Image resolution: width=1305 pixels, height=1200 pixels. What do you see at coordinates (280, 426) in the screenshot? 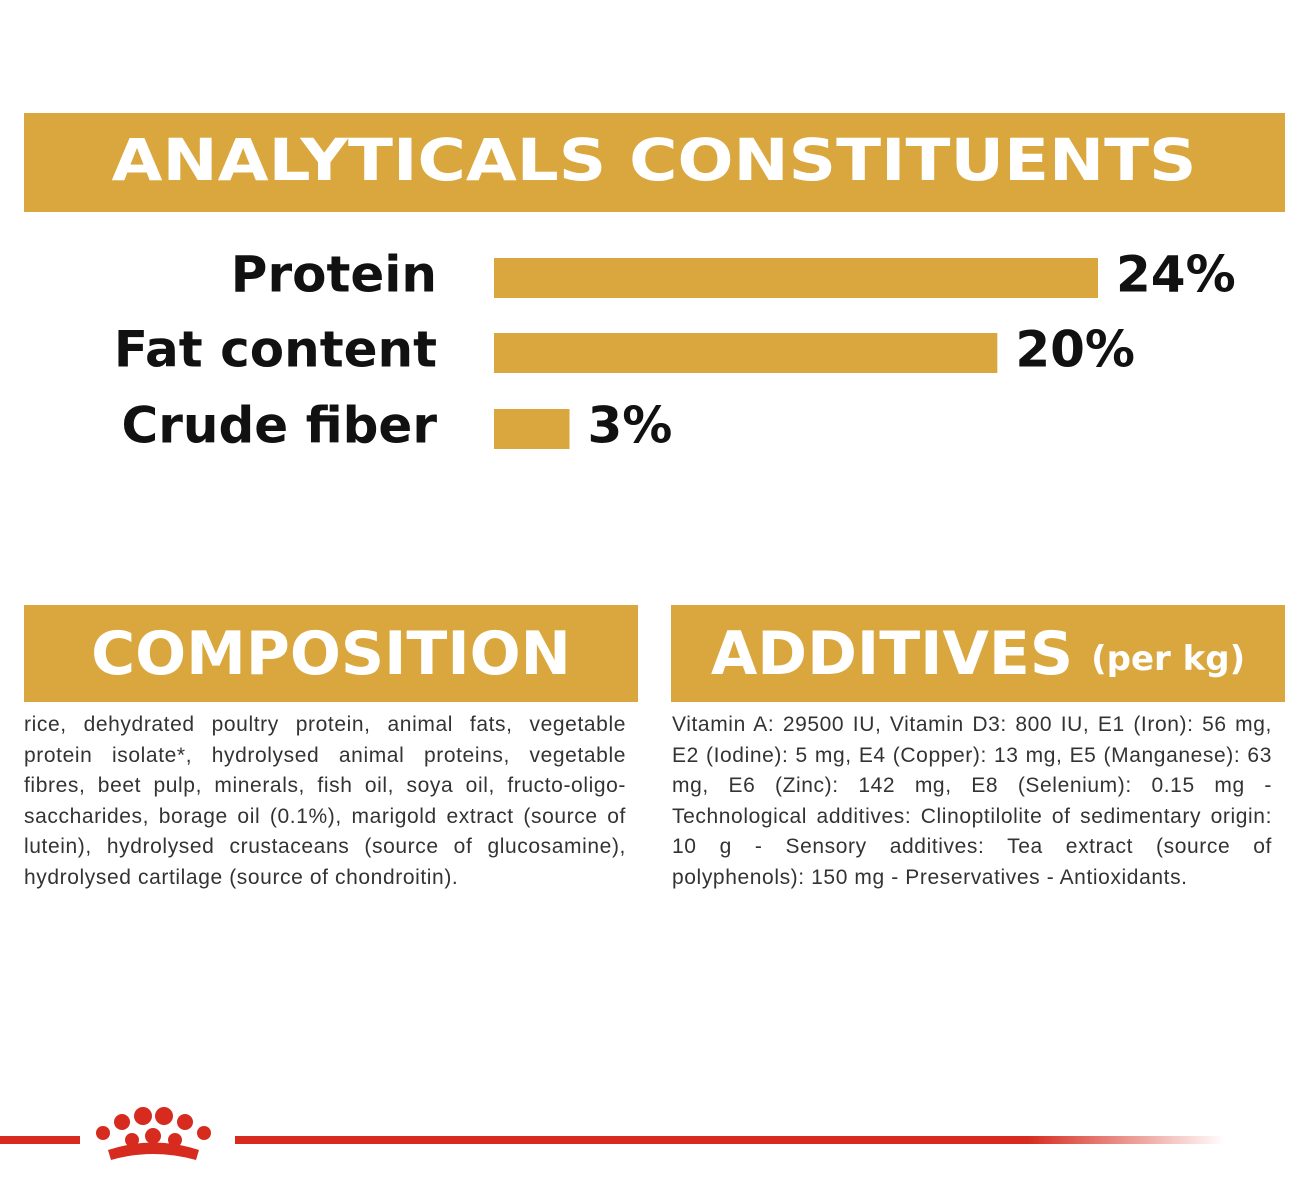
I see `category-label: Crude fiber` at bounding box center [280, 426].